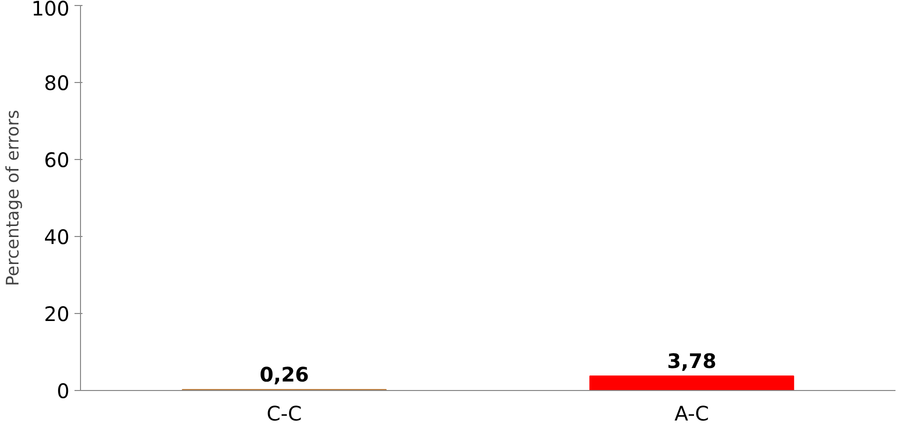 The width and height of the screenshot is (912, 447). What do you see at coordinates (57, 160) in the screenshot?
I see `y-tick-label: 60` at bounding box center [57, 160].